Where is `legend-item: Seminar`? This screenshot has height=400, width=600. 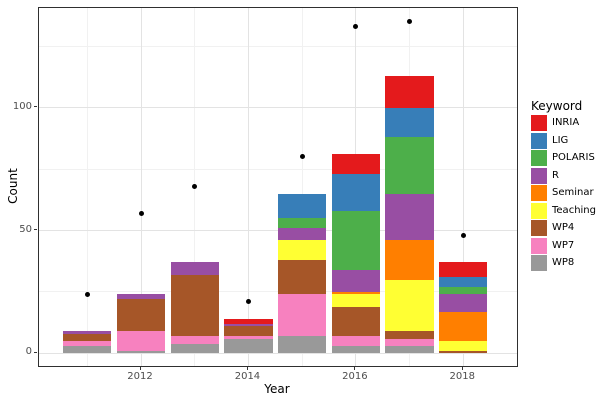
legend-item: Seminar is located at coordinates (563, 193).